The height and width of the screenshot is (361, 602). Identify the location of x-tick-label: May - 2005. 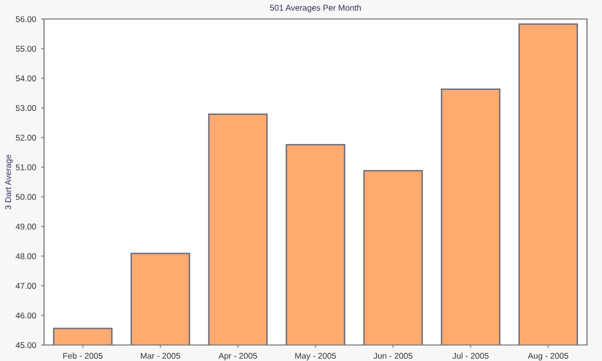
(315, 356).